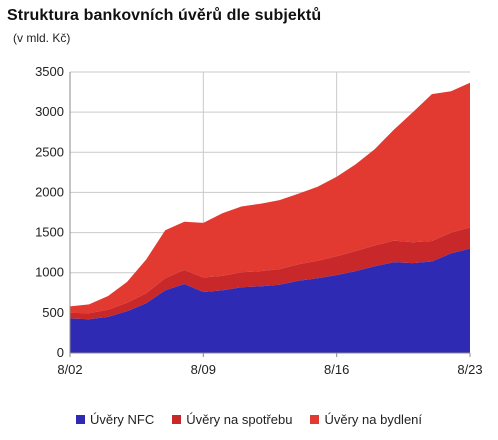 The image size is (498, 440). What do you see at coordinates (164, 15) in the screenshot?
I see `chart-title: Struktura bankovních úvěrů dle subjektů` at bounding box center [164, 15].